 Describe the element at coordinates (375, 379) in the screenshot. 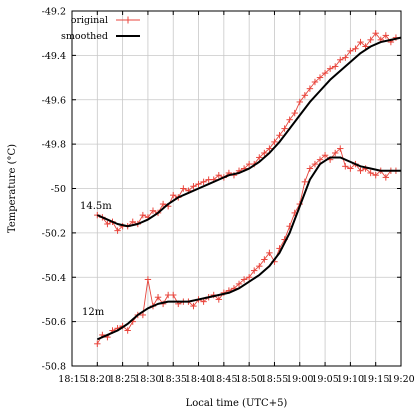

I see `x-tick-label: 19:15` at that location.